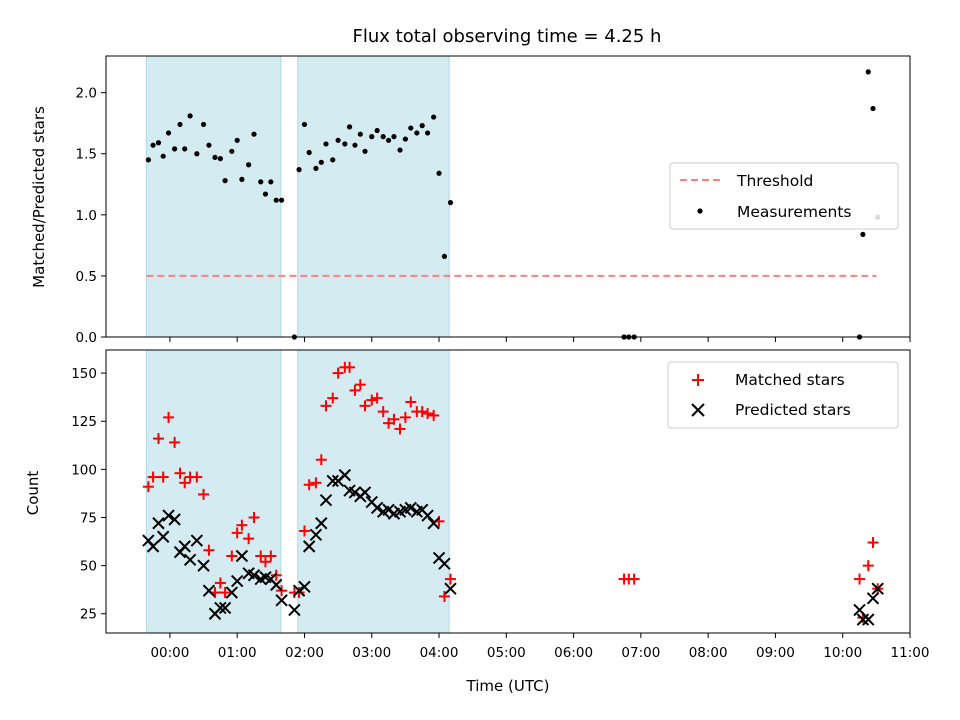 The height and width of the screenshot is (720, 960). I want to click on top-shaded-intervals, so click(297, 196).